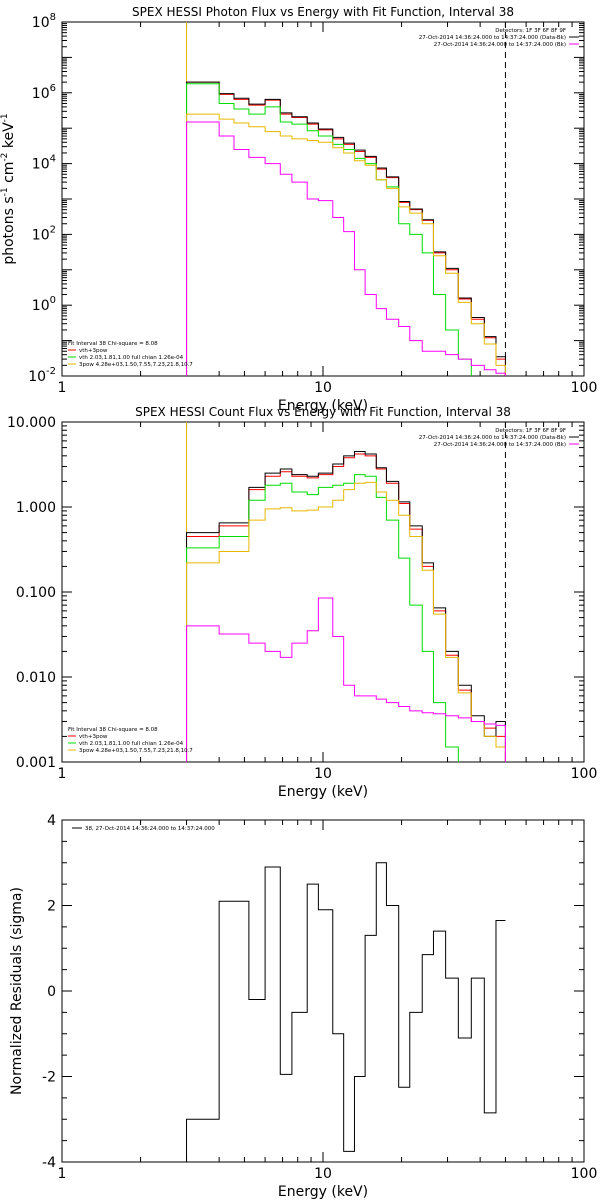 This screenshot has height=1200, width=600. I want to click on y-tick-label: 10⁴, so click(44, 163).